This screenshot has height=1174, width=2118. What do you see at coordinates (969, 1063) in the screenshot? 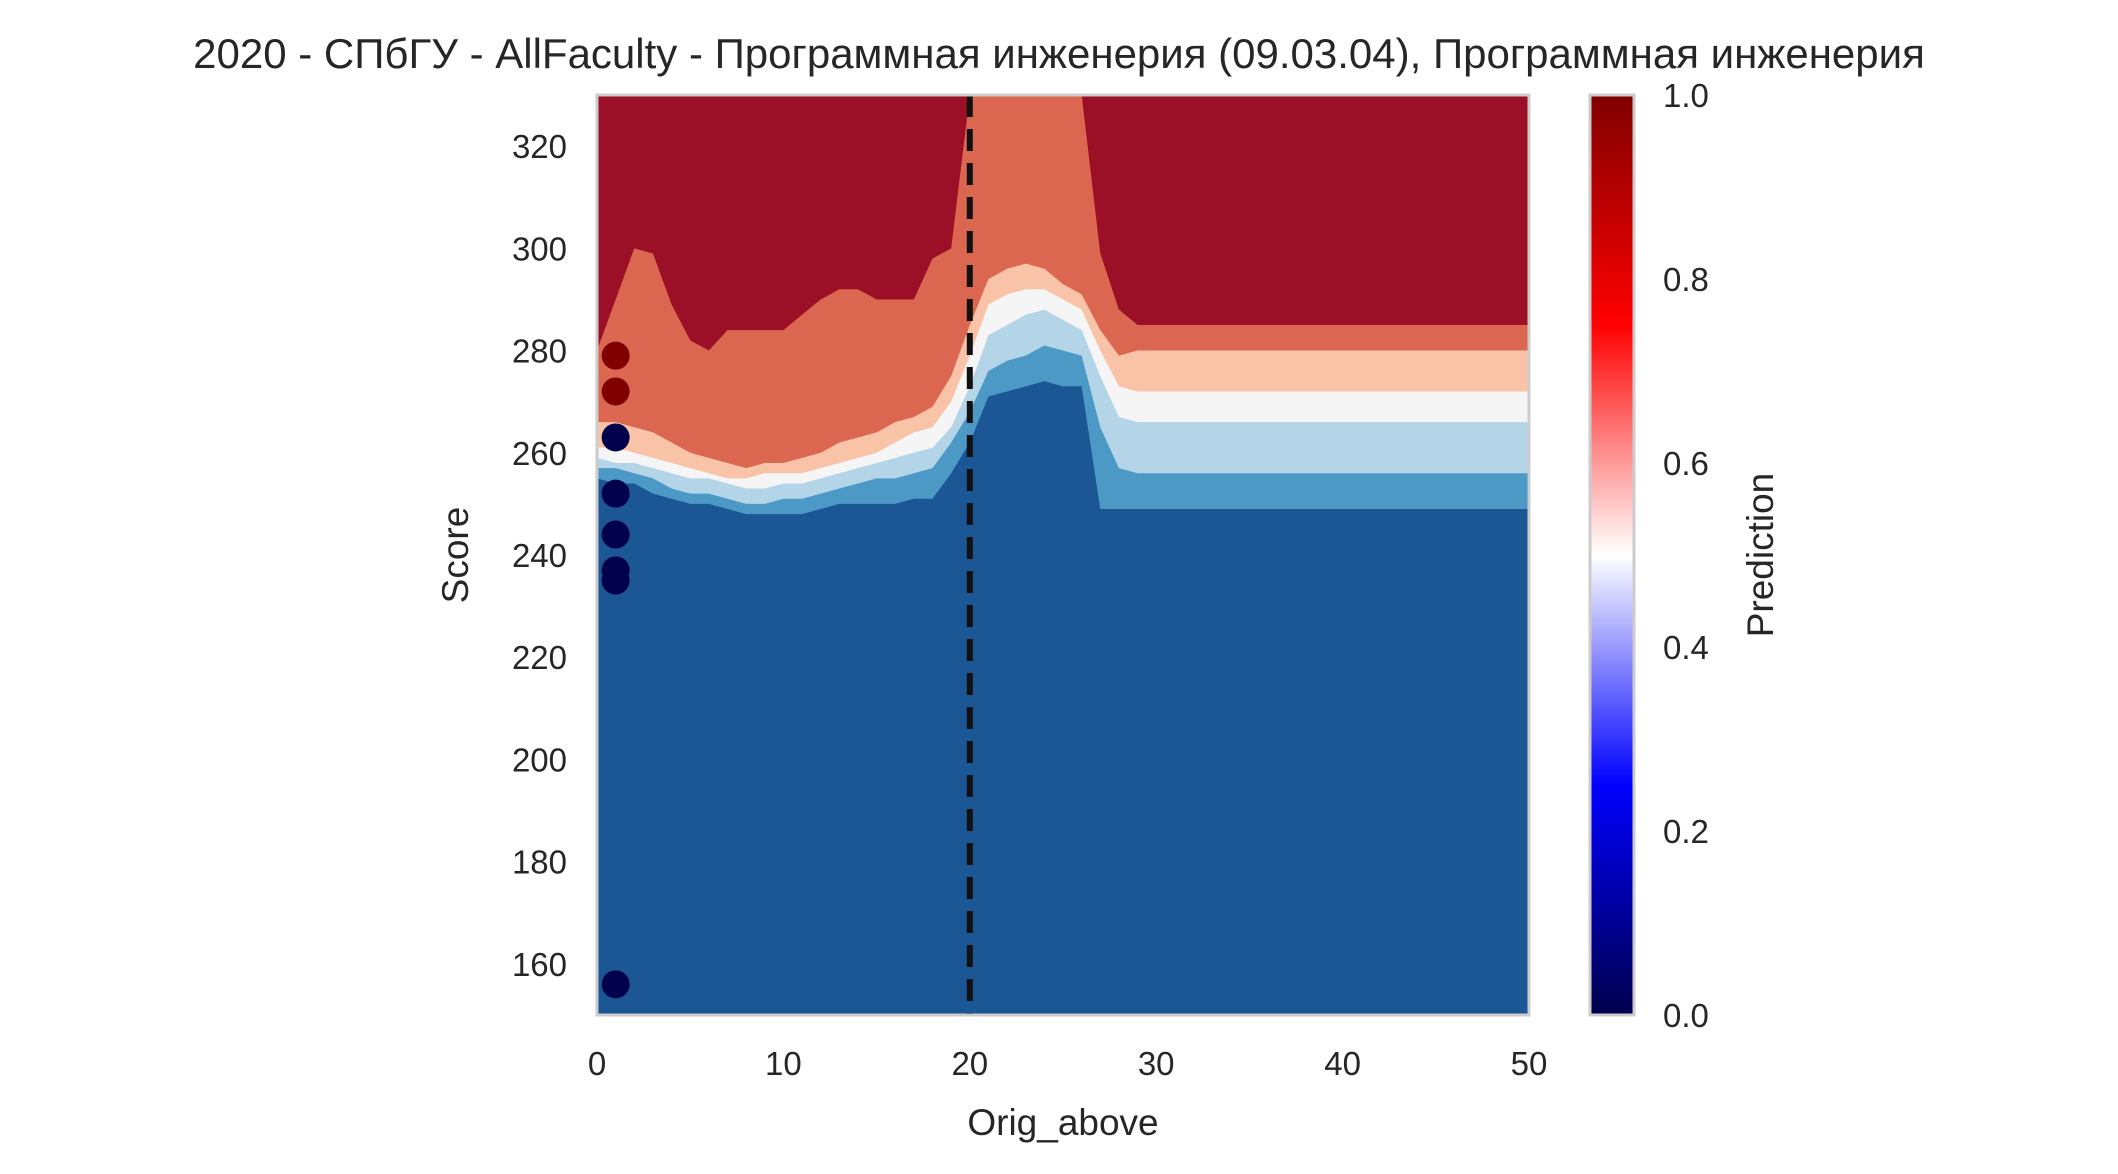
I see `x-tick-label: 20` at bounding box center [969, 1063].